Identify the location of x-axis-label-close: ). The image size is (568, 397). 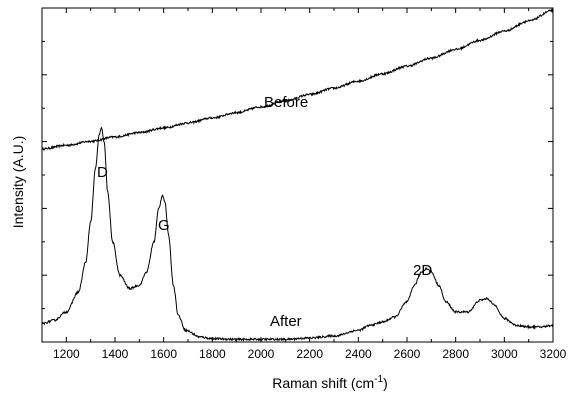
(385, 383).